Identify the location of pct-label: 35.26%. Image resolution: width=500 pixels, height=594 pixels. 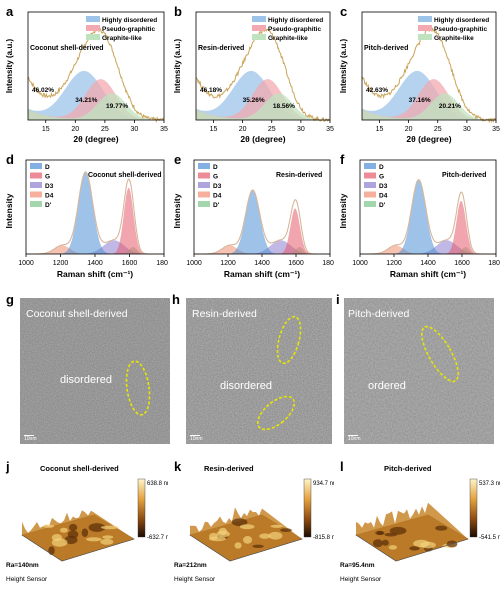
(254, 100).